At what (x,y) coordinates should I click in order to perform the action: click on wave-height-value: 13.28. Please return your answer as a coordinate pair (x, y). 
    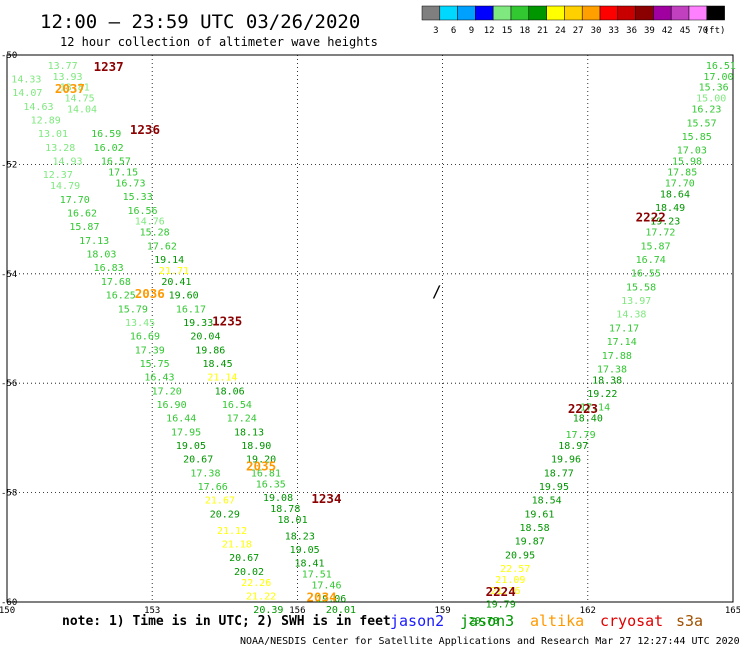
    Looking at the image, I should click on (60, 148).